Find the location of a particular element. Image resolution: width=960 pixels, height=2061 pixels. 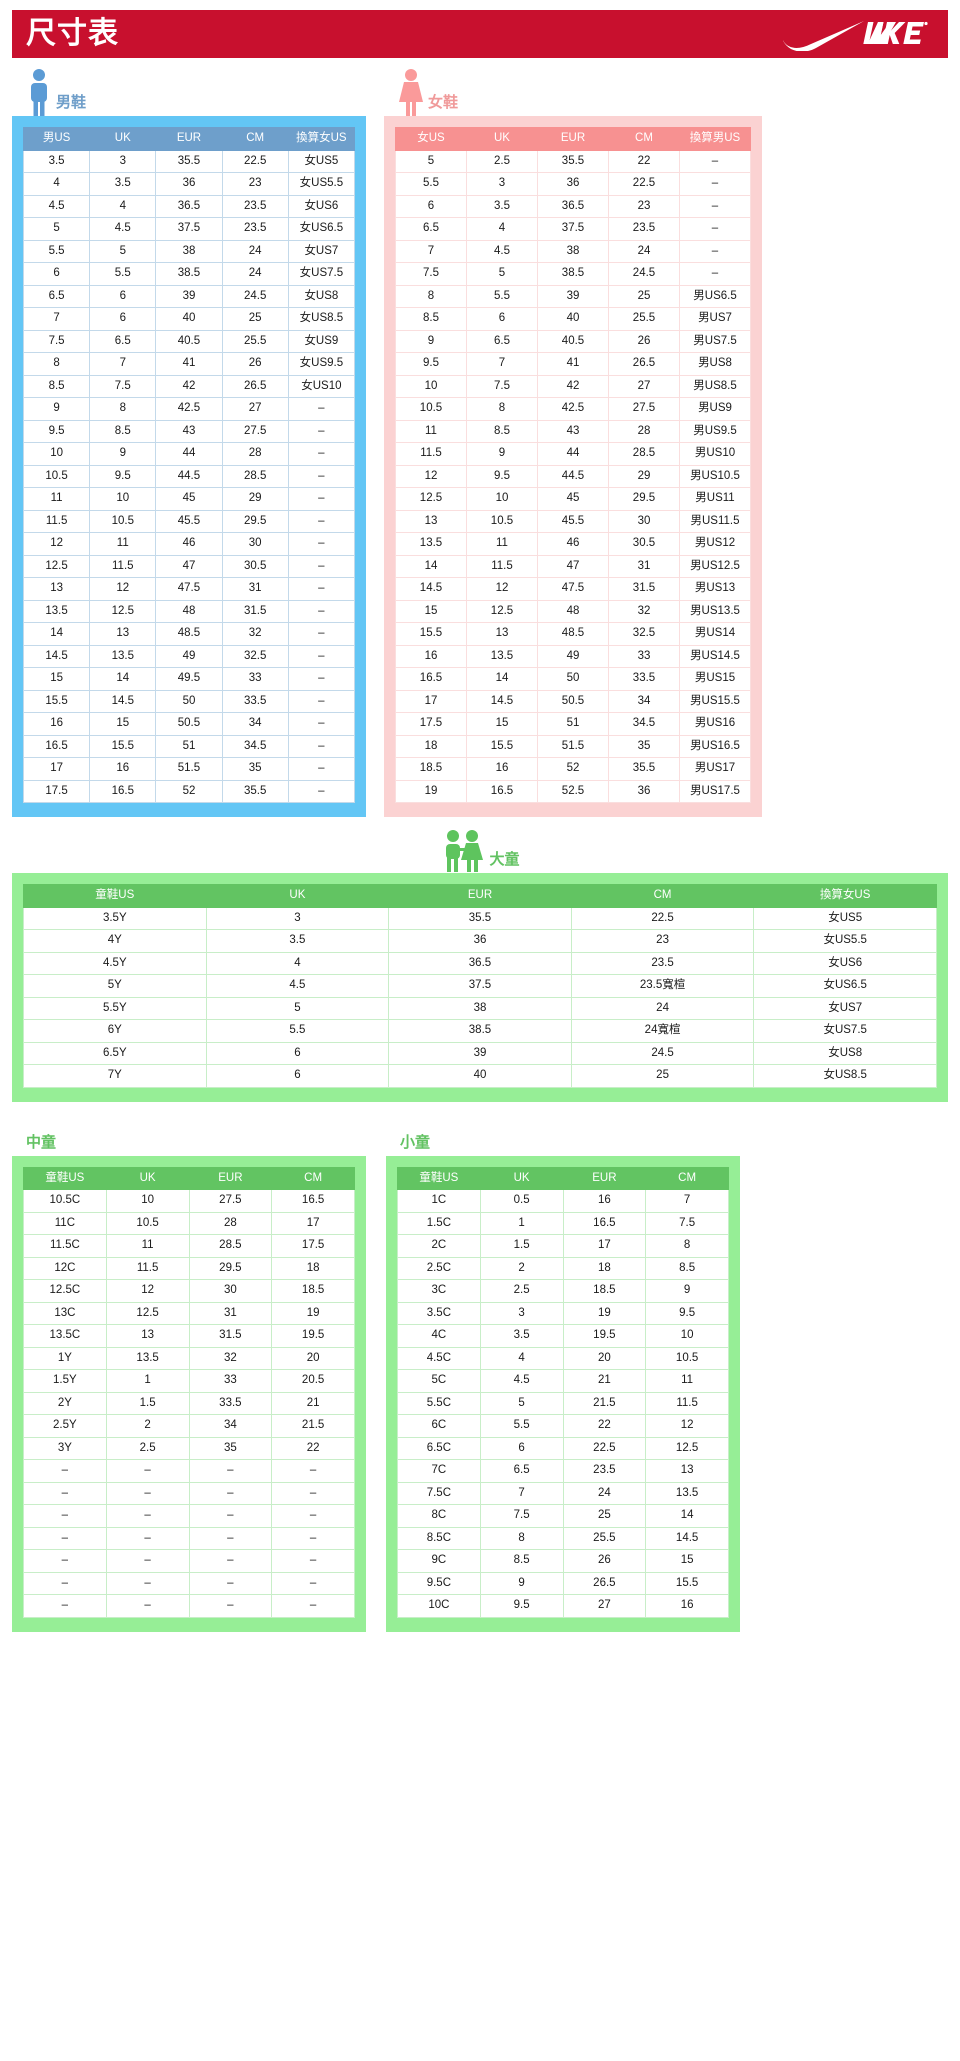

women-cell: 11.5 is located at coordinates (502, 566).